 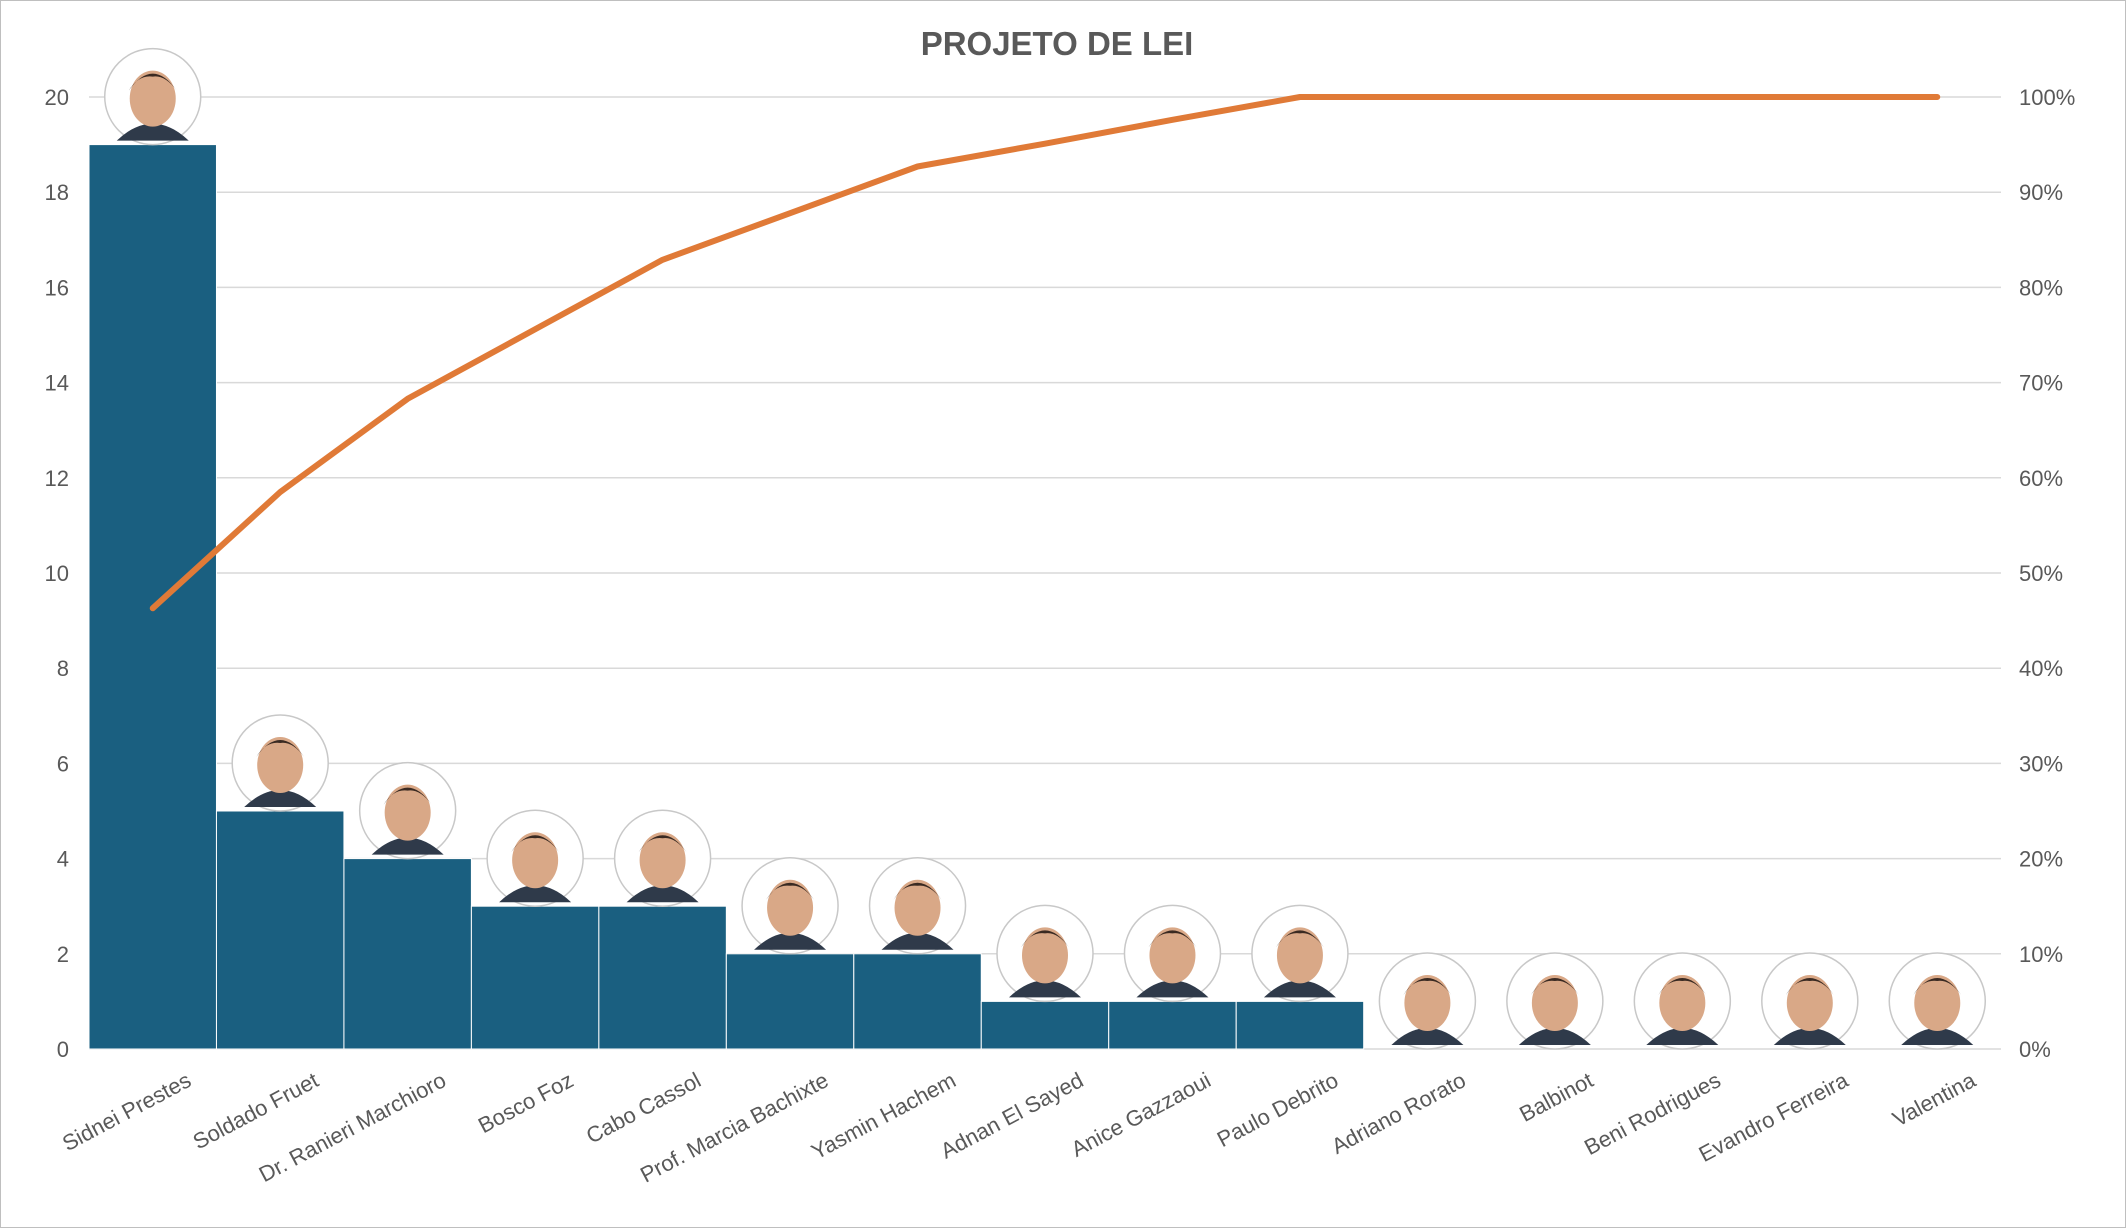 I want to click on x-category-label: Adnan El Sayed, so click(x=1011, y=1115).